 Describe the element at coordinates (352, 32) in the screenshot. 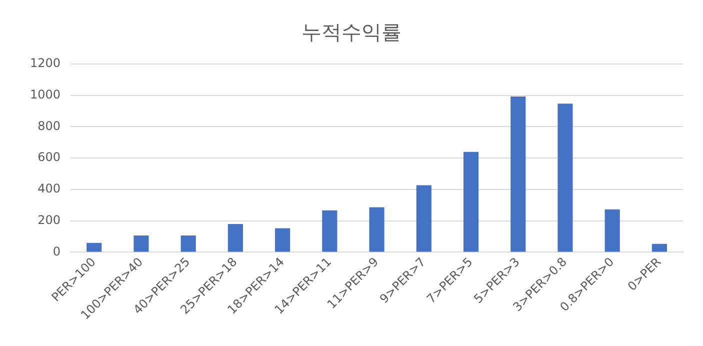

I see `chart-title: 누적수익률` at that location.